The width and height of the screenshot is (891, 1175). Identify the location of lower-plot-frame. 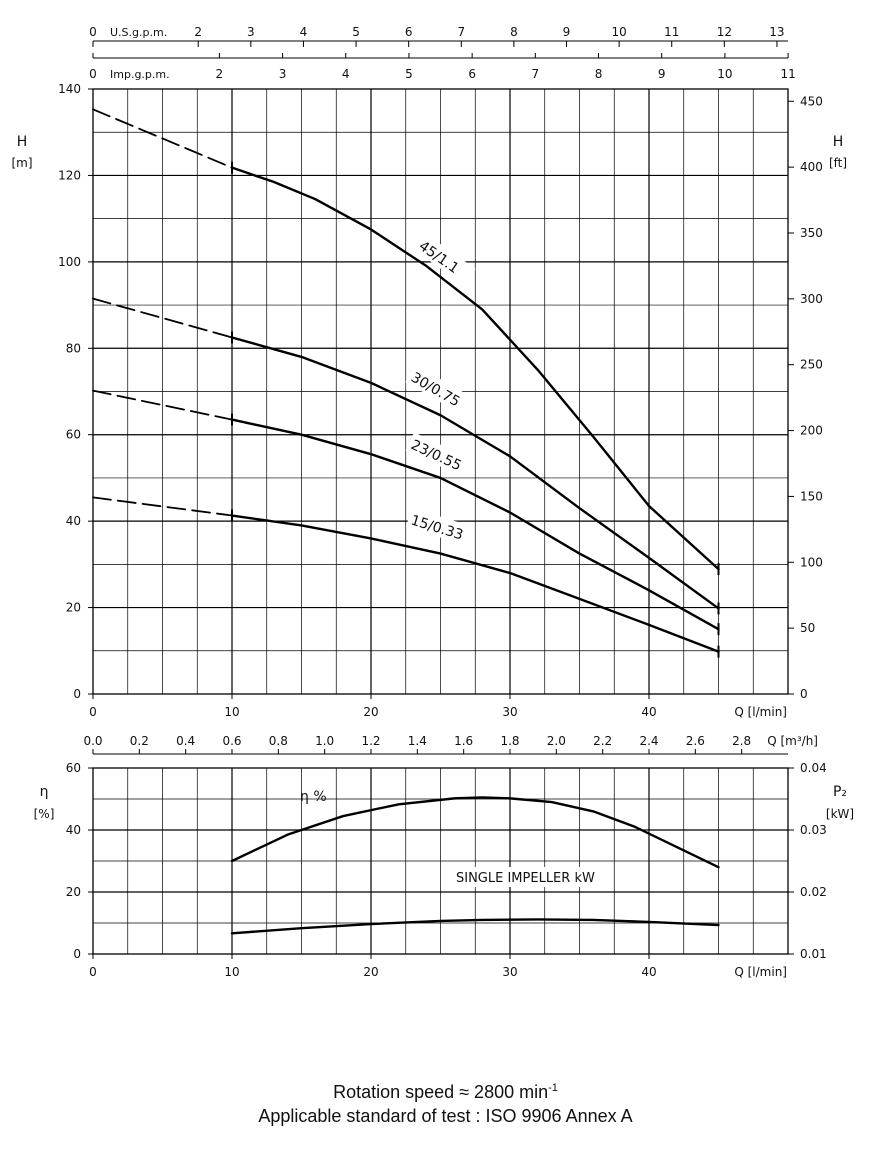
(440, 861).